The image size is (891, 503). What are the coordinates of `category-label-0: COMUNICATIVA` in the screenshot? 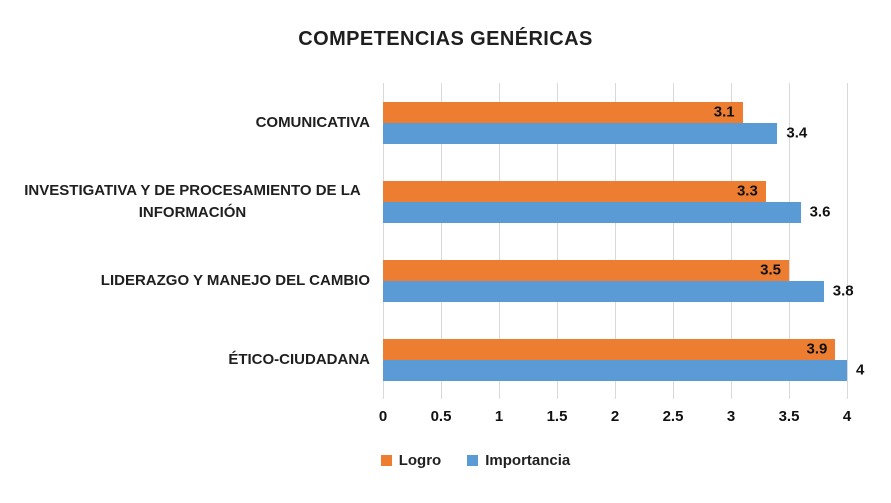 It's located at (312, 122).